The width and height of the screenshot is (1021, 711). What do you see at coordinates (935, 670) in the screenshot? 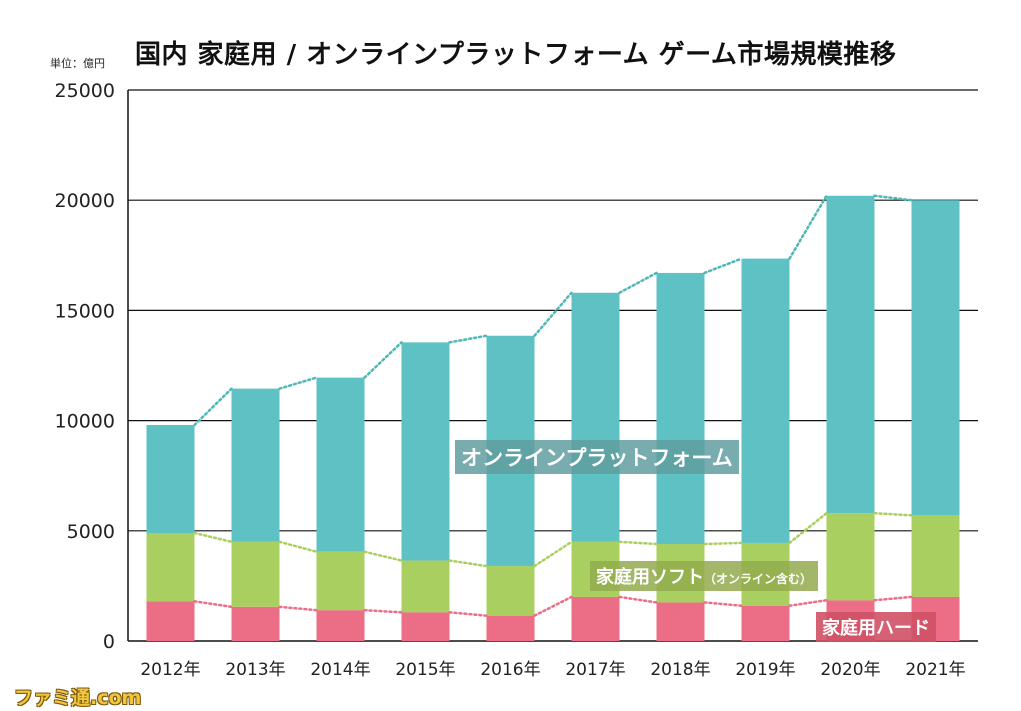
I see `x-tick-label-2021: 2021年` at bounding box center [935, 670].